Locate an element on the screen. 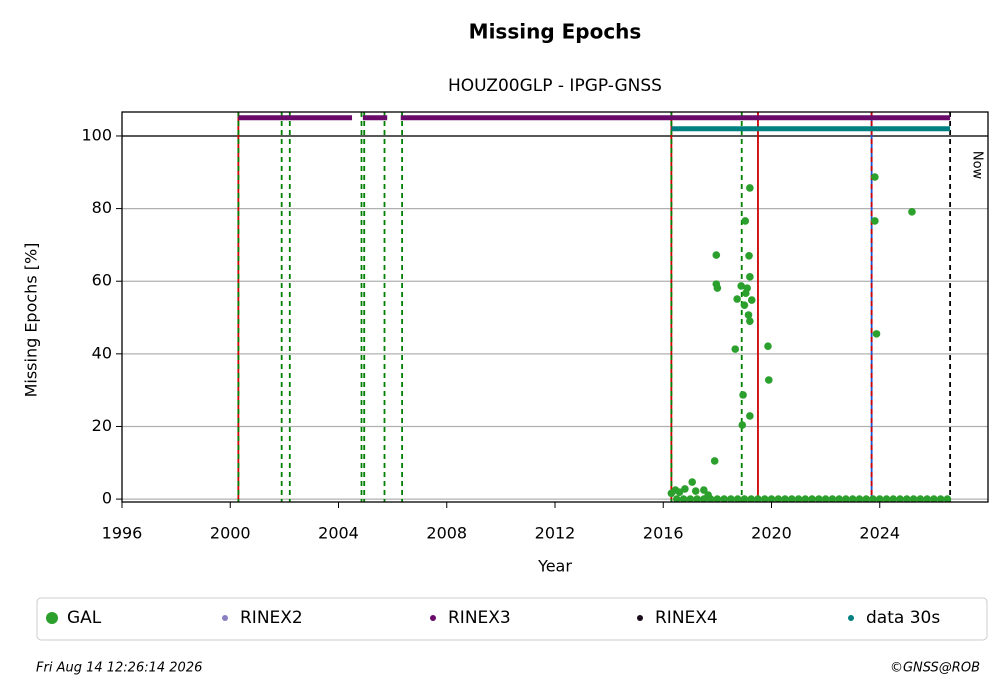  x-tick-label: 2000 is located at coordinates (230, 533).